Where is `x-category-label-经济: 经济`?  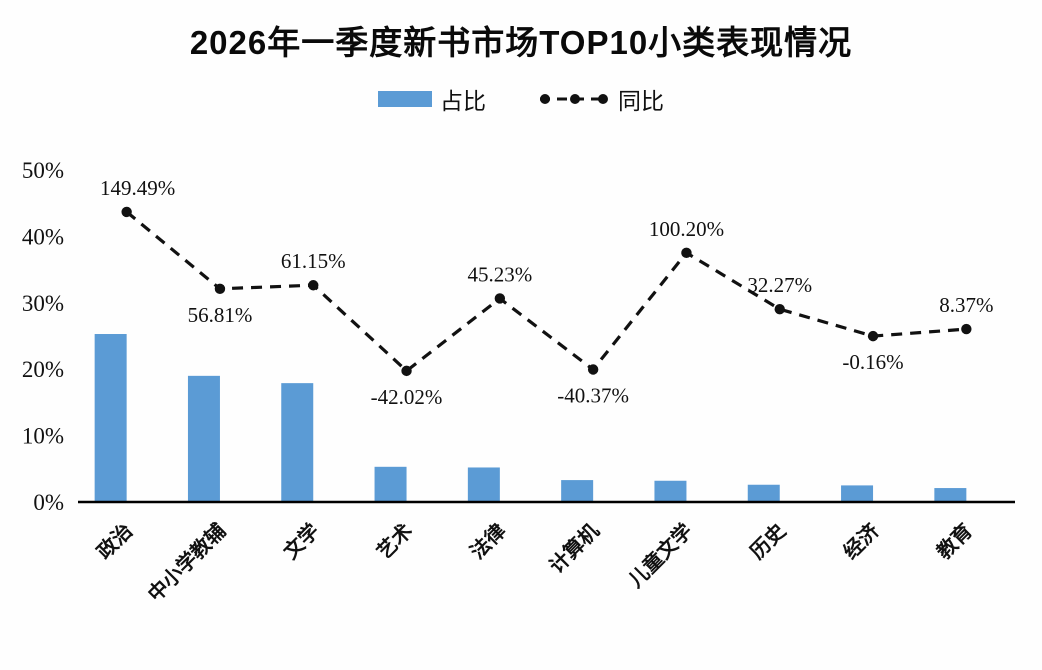 x-category-label-经济: 经济 is located at coordinates (861, 541).